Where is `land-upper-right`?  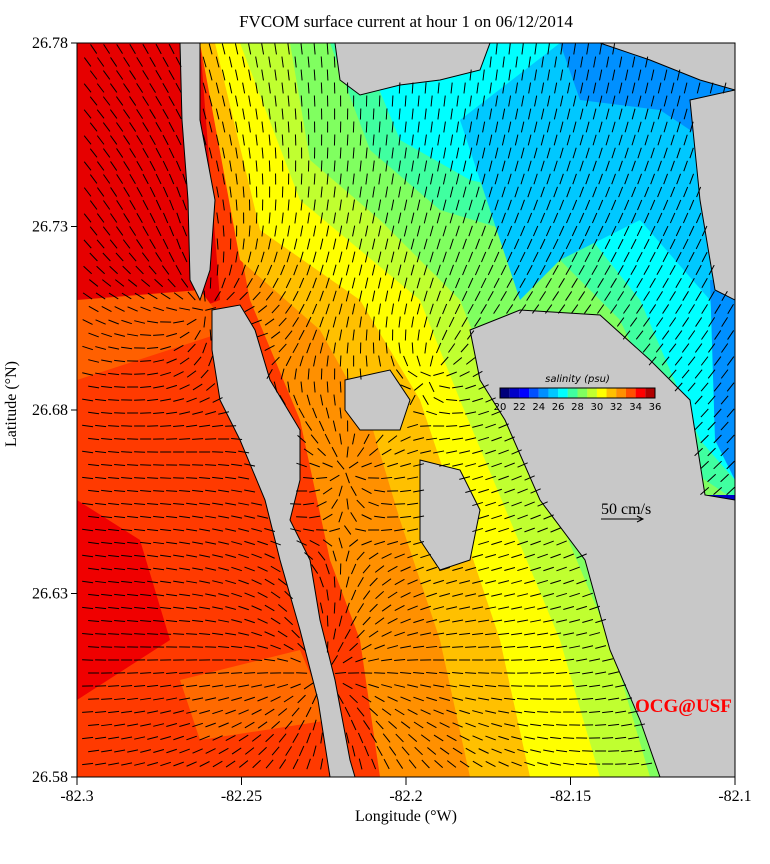 land-upper-right is located at coordinates (667, 67).